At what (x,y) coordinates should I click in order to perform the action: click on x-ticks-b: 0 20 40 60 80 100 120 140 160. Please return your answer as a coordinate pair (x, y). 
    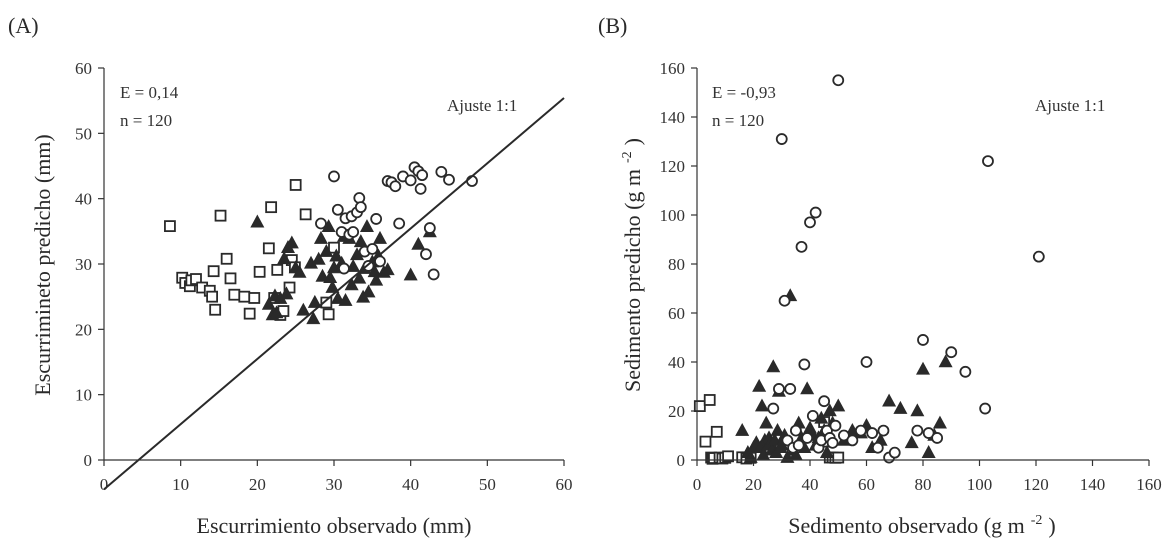
    Looking at the image, I should click on (927, 477).